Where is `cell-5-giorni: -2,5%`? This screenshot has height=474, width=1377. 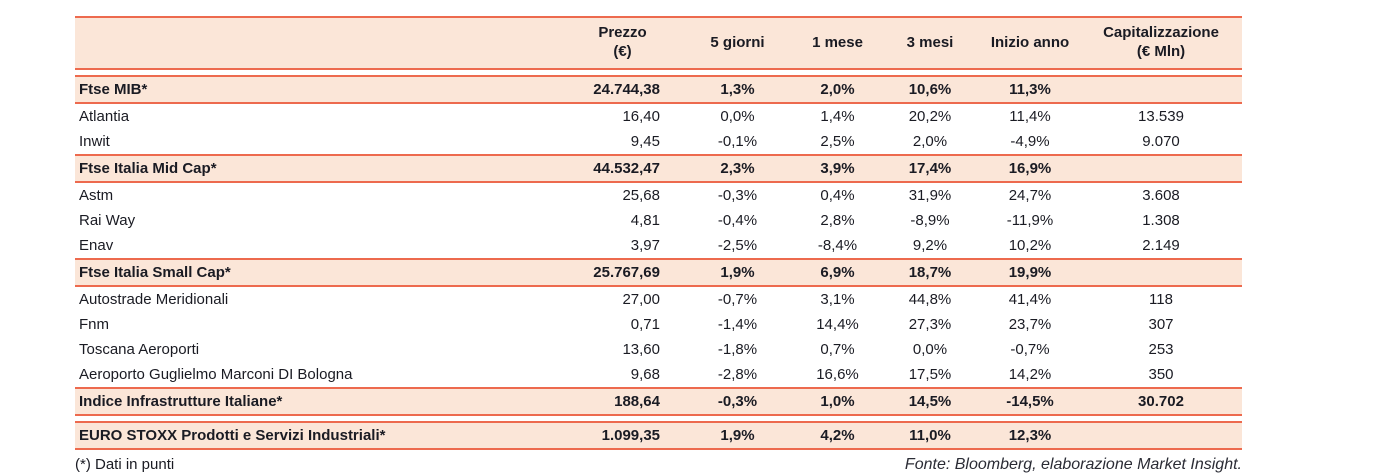 cell-5-giorni: -2,5% is located at coordinates (737, 246).